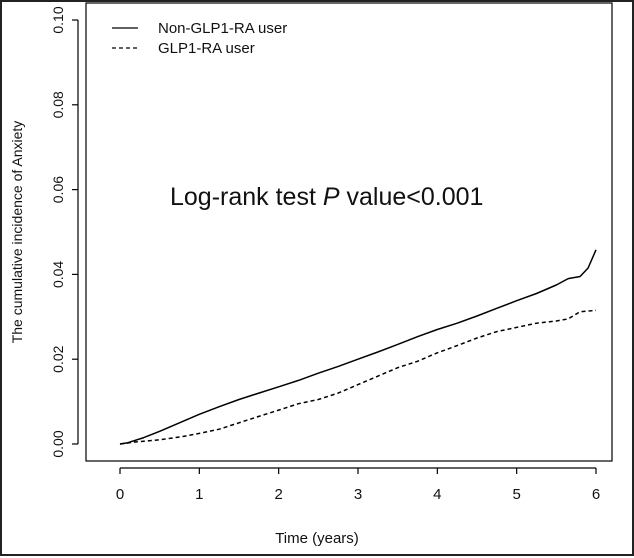  Describe the element at coordinates (246, 197) in the screenshot. I see `annotation-prefix: Log-rank test` at that location.